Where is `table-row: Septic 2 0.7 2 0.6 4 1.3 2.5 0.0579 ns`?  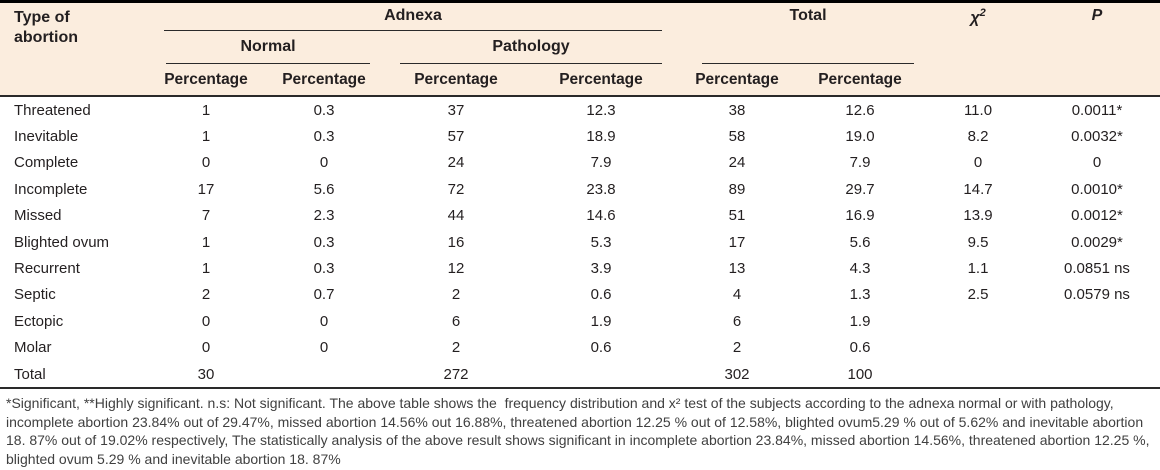 table-row: Septic 2 0.7 2 0.6 4 1.3 2.5 0.0579 ns is located at coordinates (580, 295).